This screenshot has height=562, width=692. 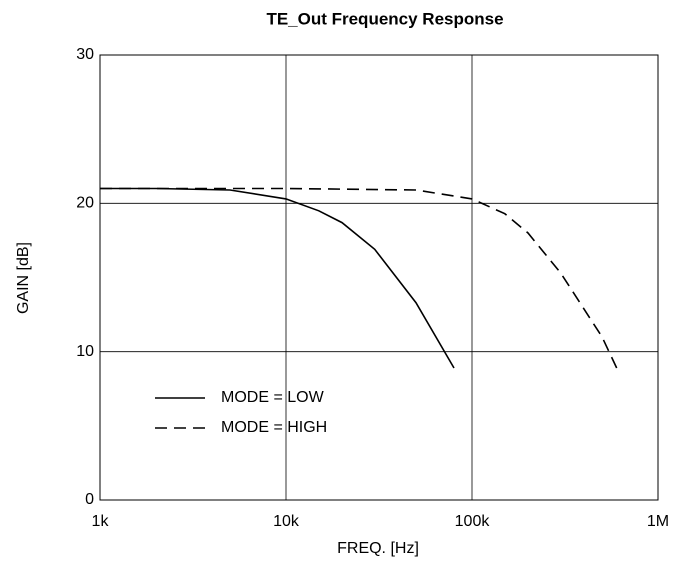 What do you see at coordinates (286, 521) in the screenshot?
I see `x-tick-label: 10k` at bounding box center [286, 521].